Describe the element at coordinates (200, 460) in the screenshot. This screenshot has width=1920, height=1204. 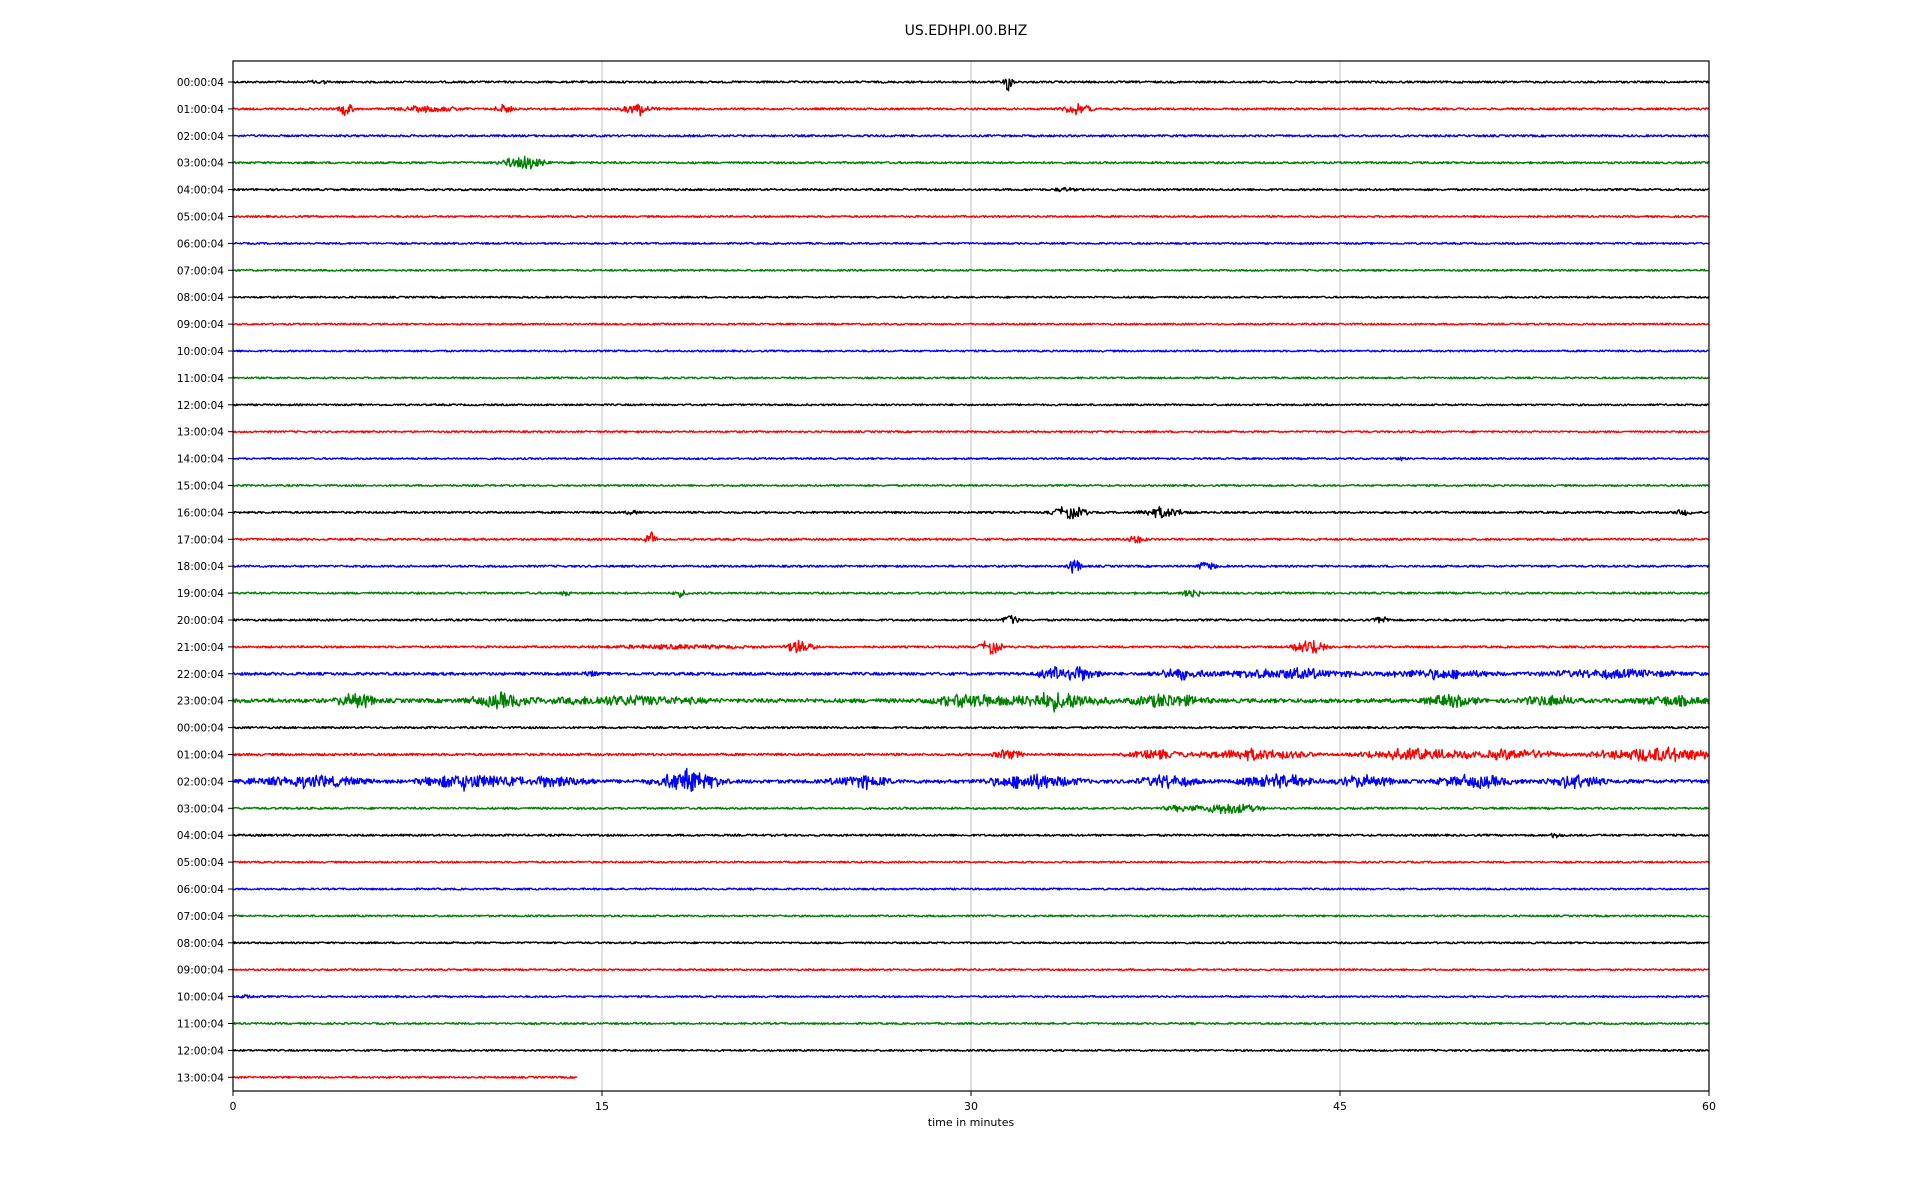
I see `row-label: 14:00:04` at that location.